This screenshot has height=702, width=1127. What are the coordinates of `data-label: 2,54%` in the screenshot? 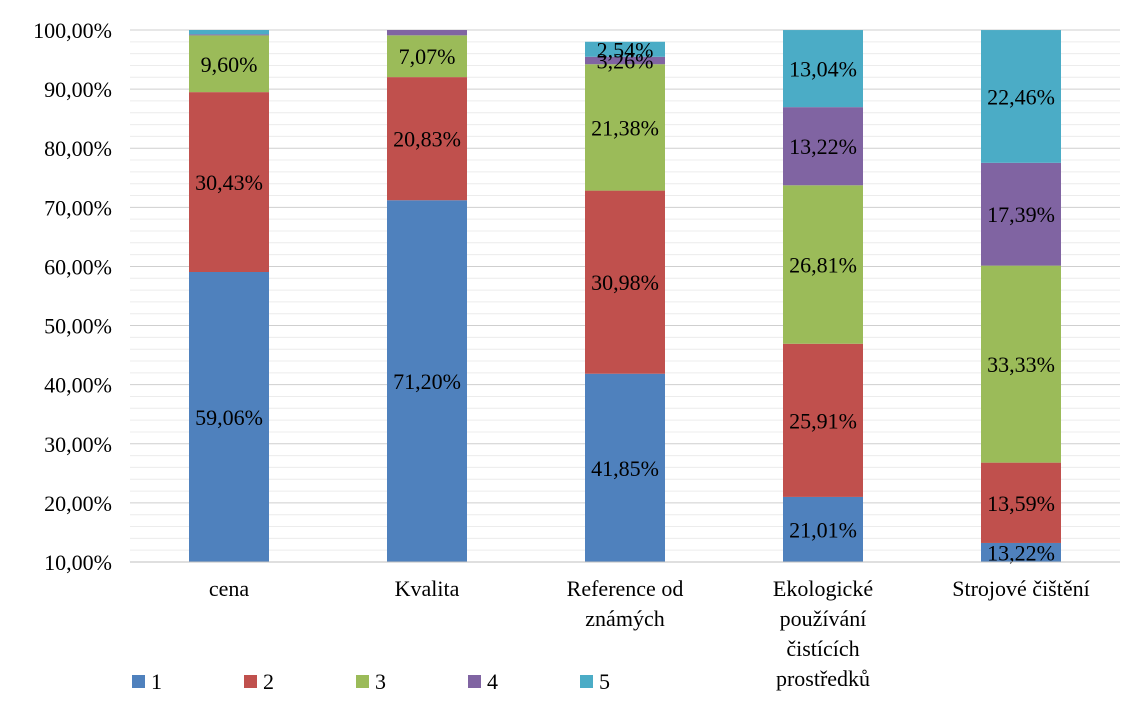 It's located at (625, 49).